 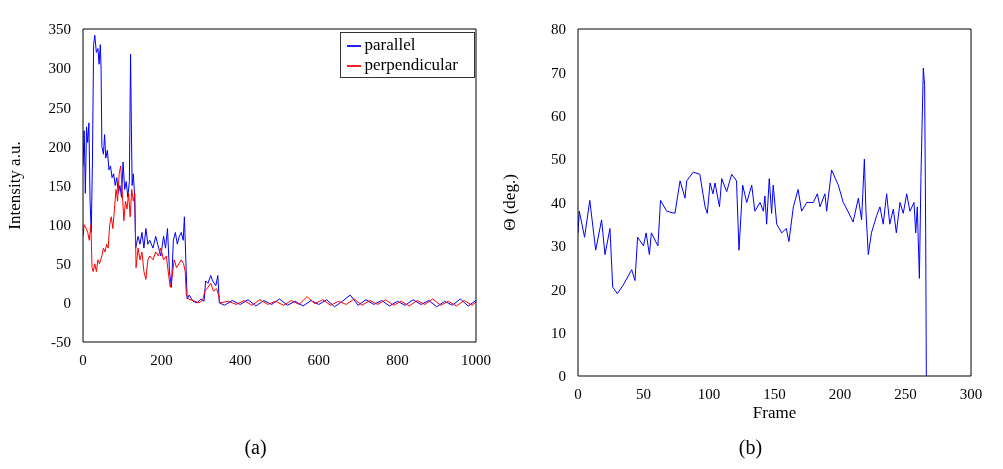 What do you see at coordinates (319, 359) in the screenshot?
I see `x-tick-label: 600` at bounding box center [319, 359].